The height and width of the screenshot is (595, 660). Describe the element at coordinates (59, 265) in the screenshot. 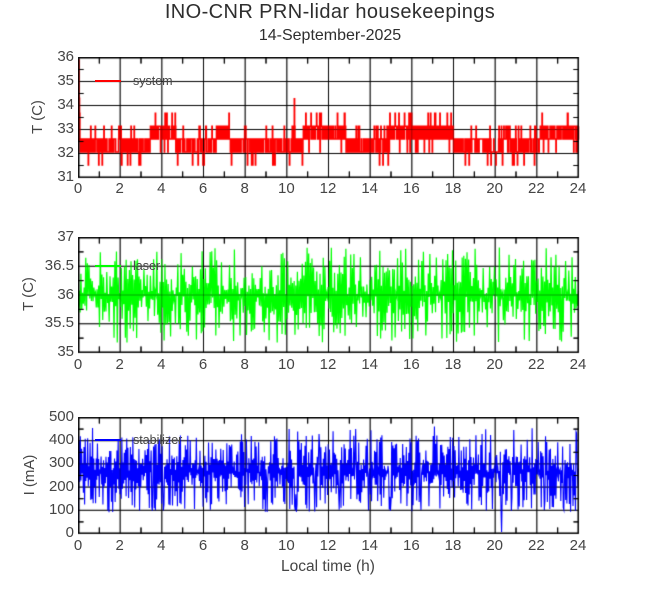

I see `y-tick-label: 36.5` at that location.